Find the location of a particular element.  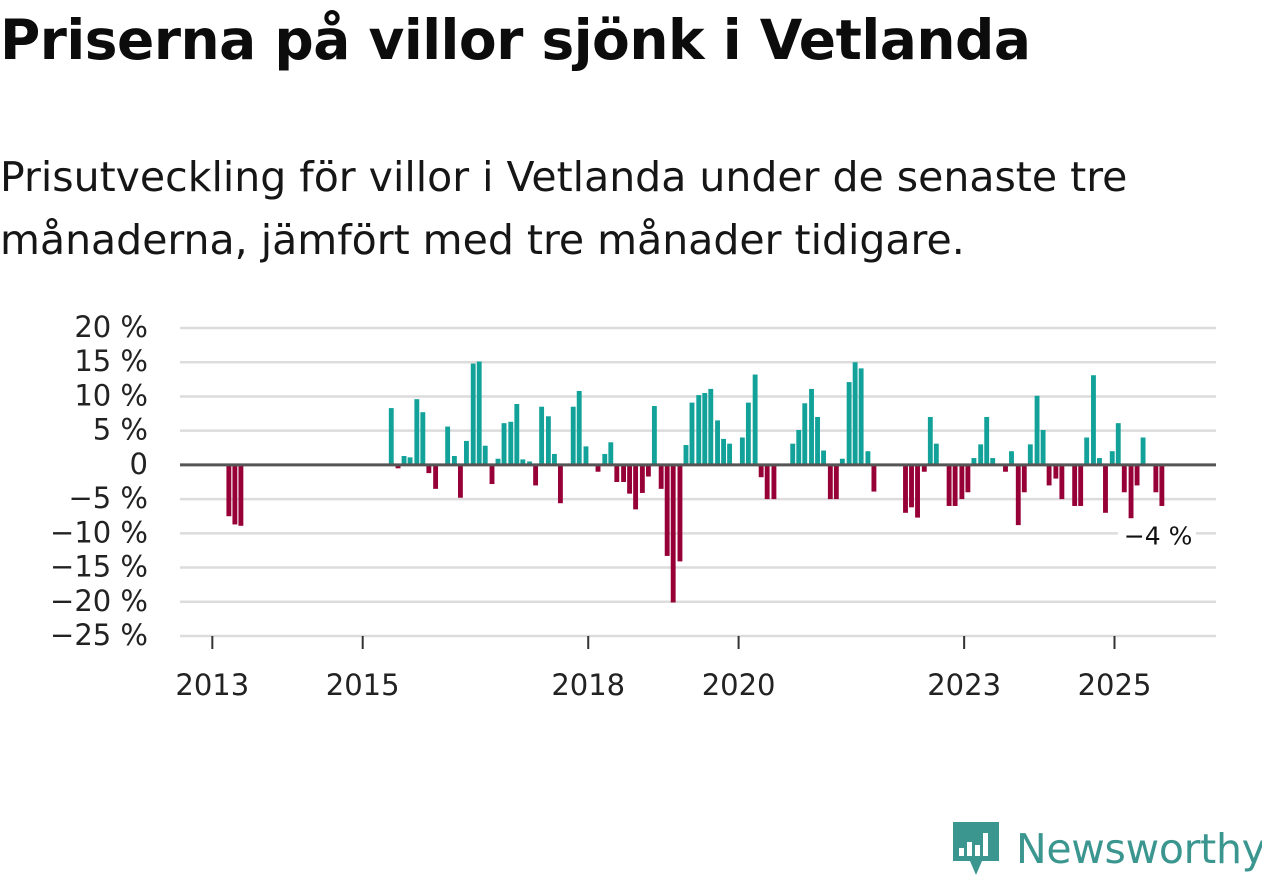

x-tick-label: 2015 is located at coordinates (363, 685).